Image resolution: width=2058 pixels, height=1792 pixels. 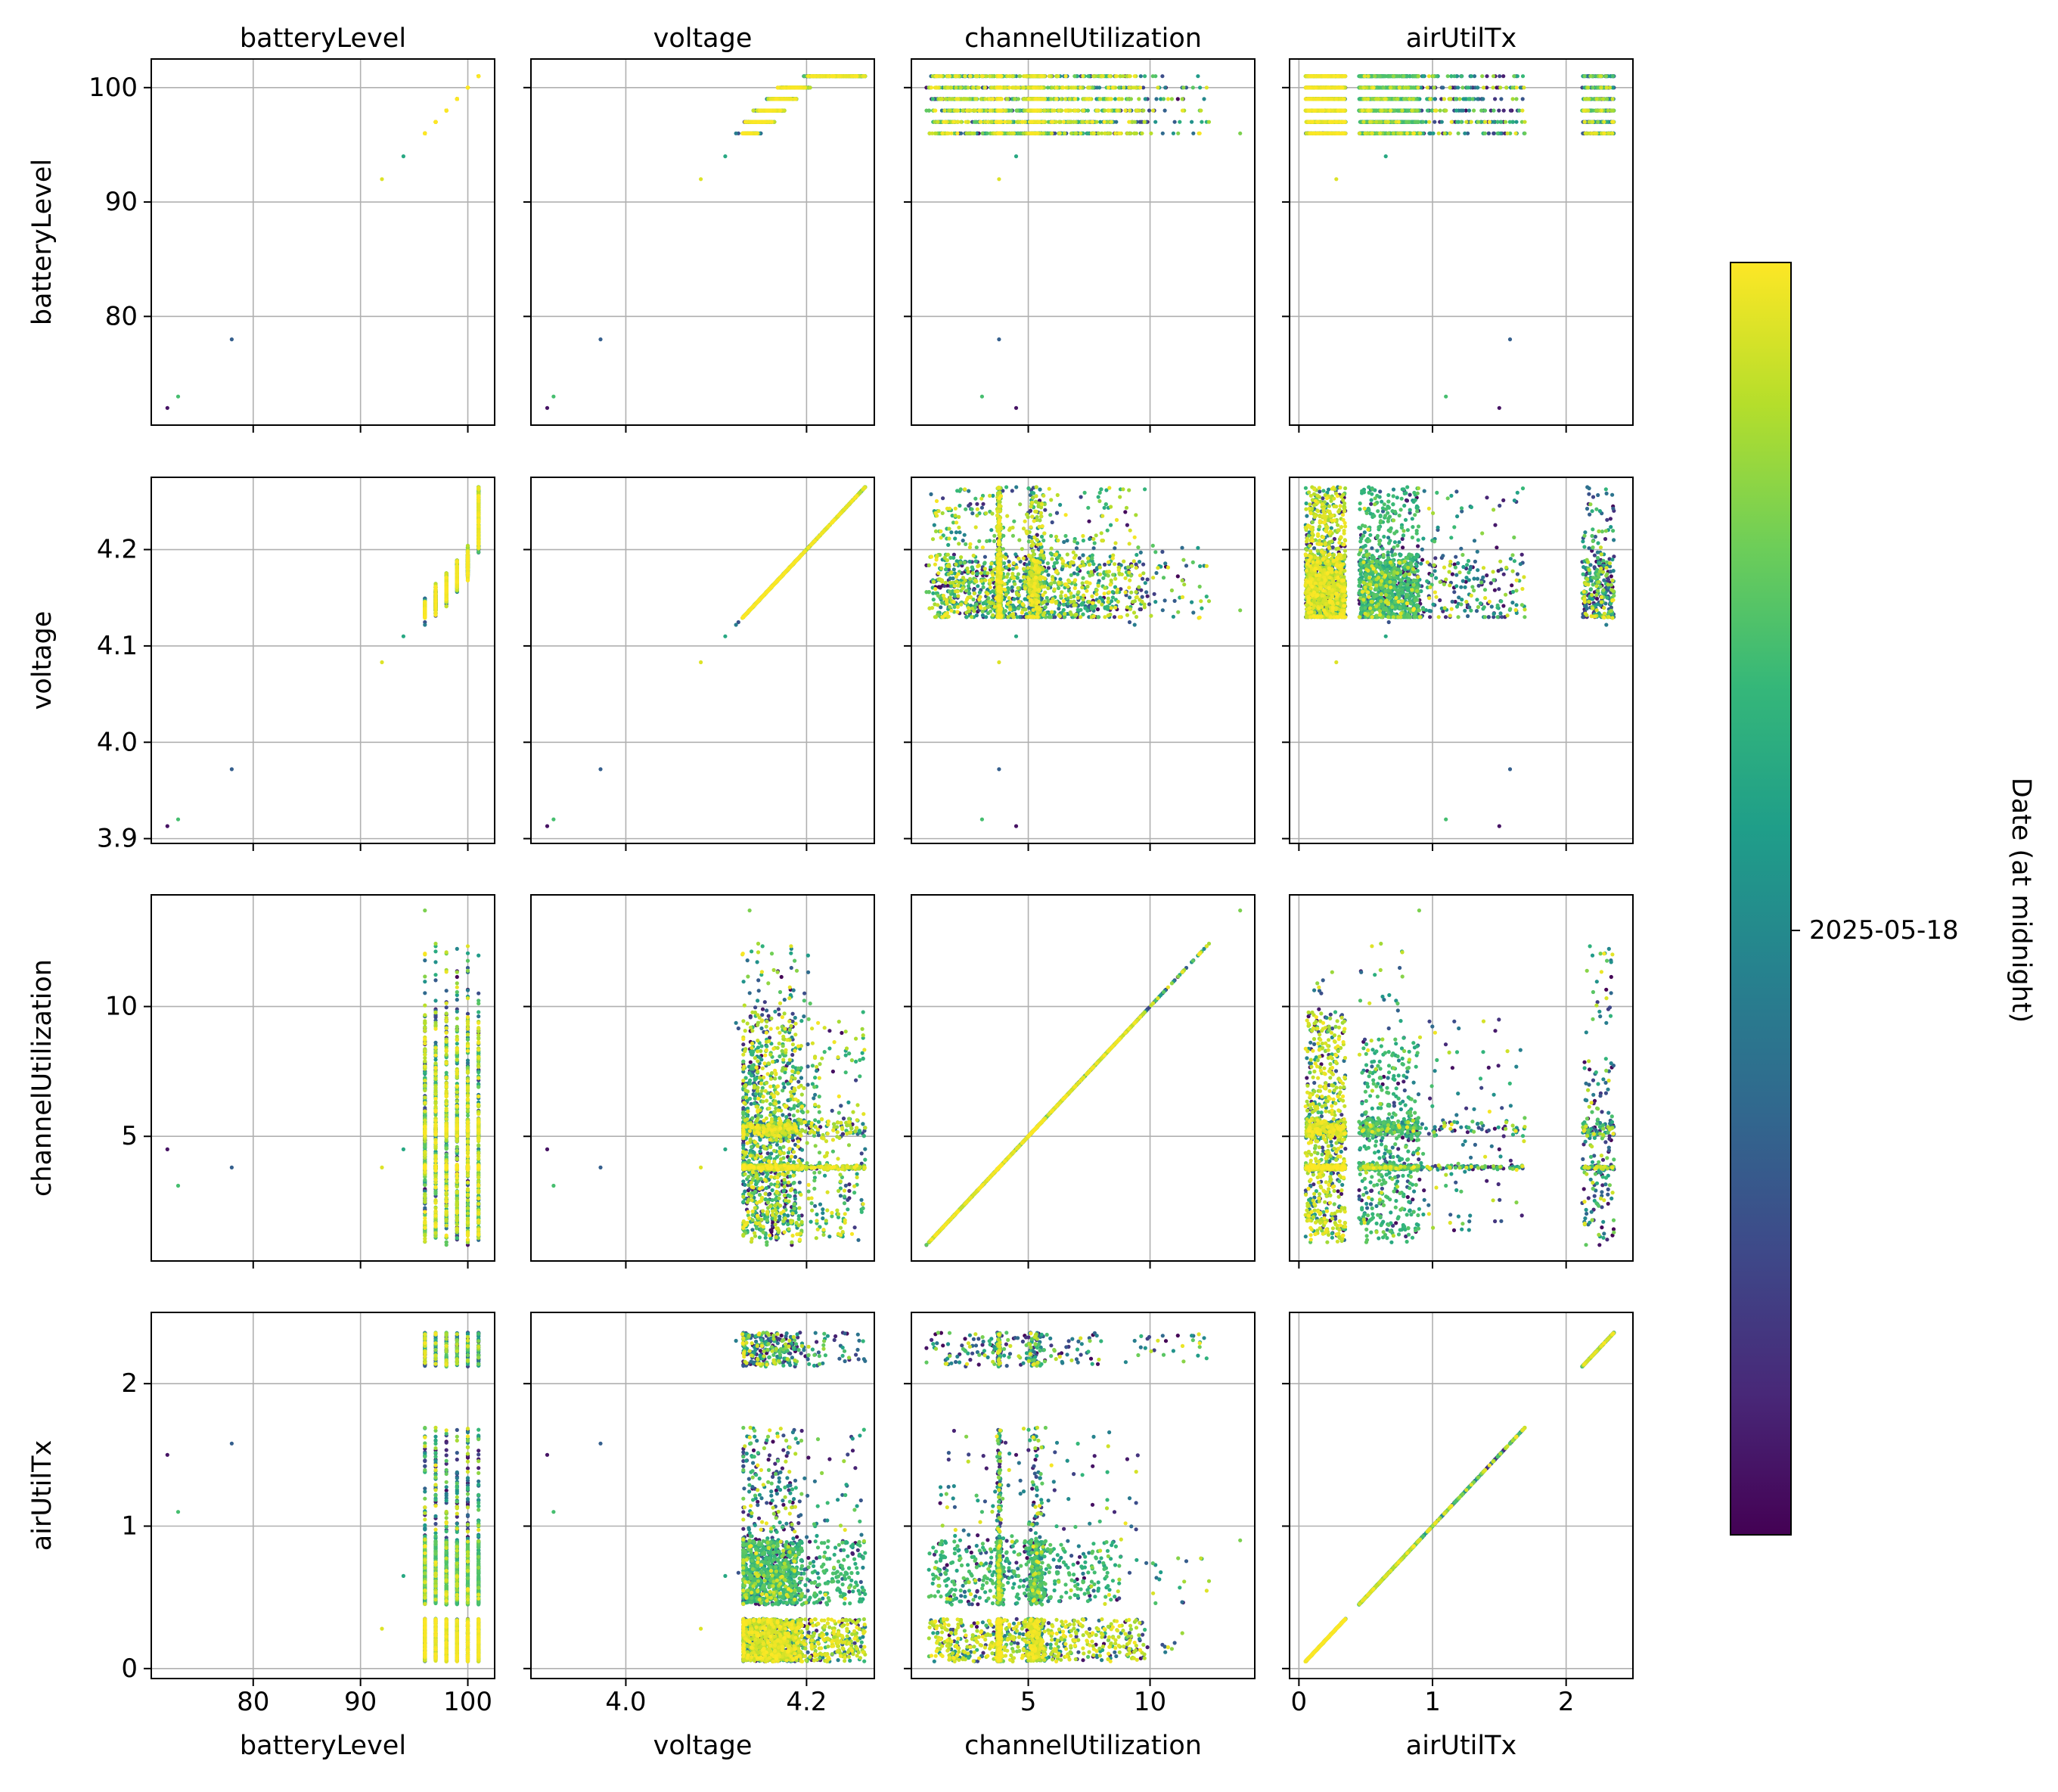 I want to click on column-title: batteryLevel, so click(x=323, y=38).